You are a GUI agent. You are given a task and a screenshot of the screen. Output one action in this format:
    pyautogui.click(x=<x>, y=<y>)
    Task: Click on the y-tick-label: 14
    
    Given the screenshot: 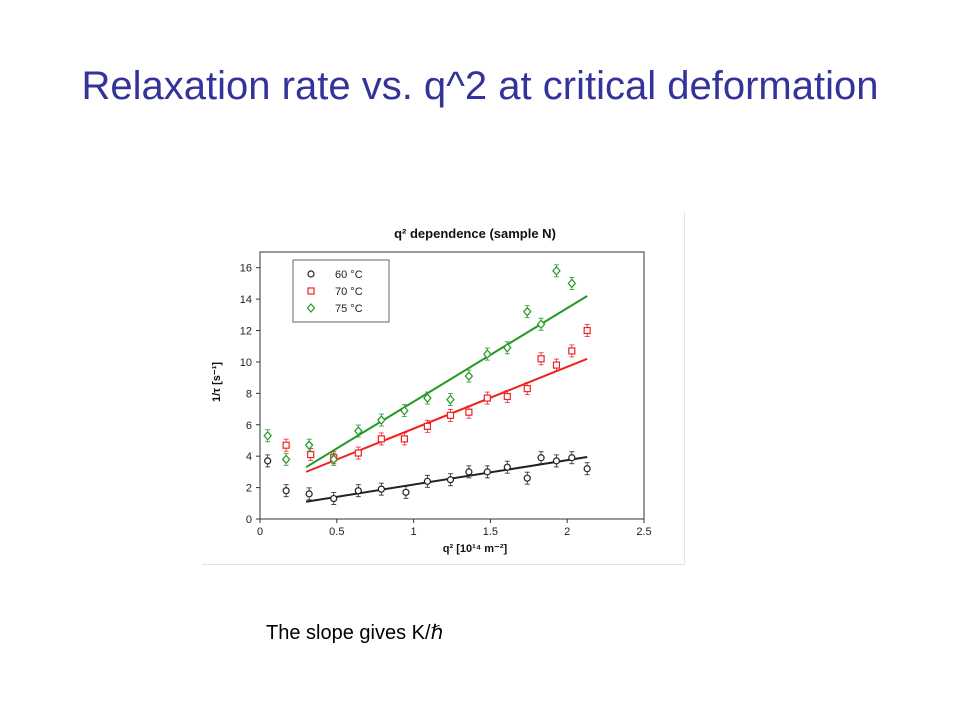 What is the action you would take?
    pyautogui.click(x=246, y=300)
    